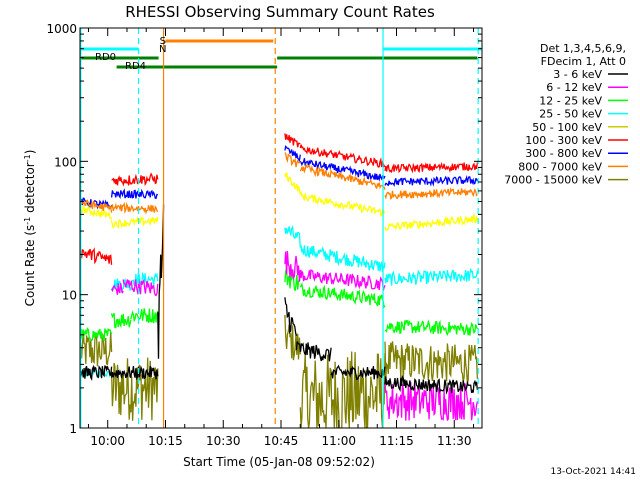 This screenshot has height=480, width=640. What do you see at coordinates (30, 228) in the screenshot?
I see `y-axis-label: Count Rate (s-1 detector-1)` at bounding box center [30, 228].